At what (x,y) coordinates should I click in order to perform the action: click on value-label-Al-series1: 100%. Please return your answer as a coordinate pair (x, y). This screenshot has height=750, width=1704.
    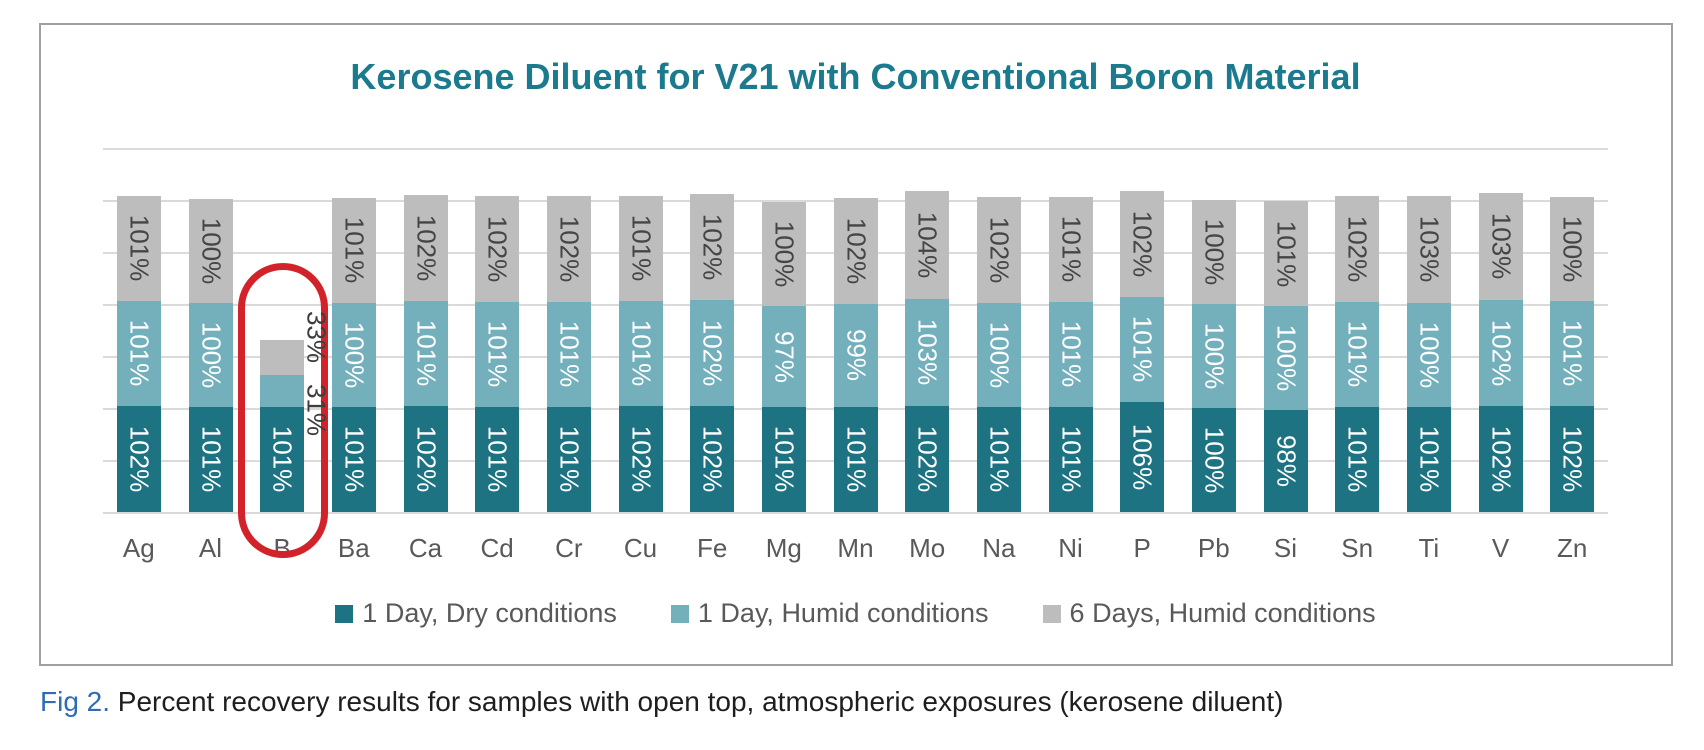
    Looking at the image, I should click on (211, 355).